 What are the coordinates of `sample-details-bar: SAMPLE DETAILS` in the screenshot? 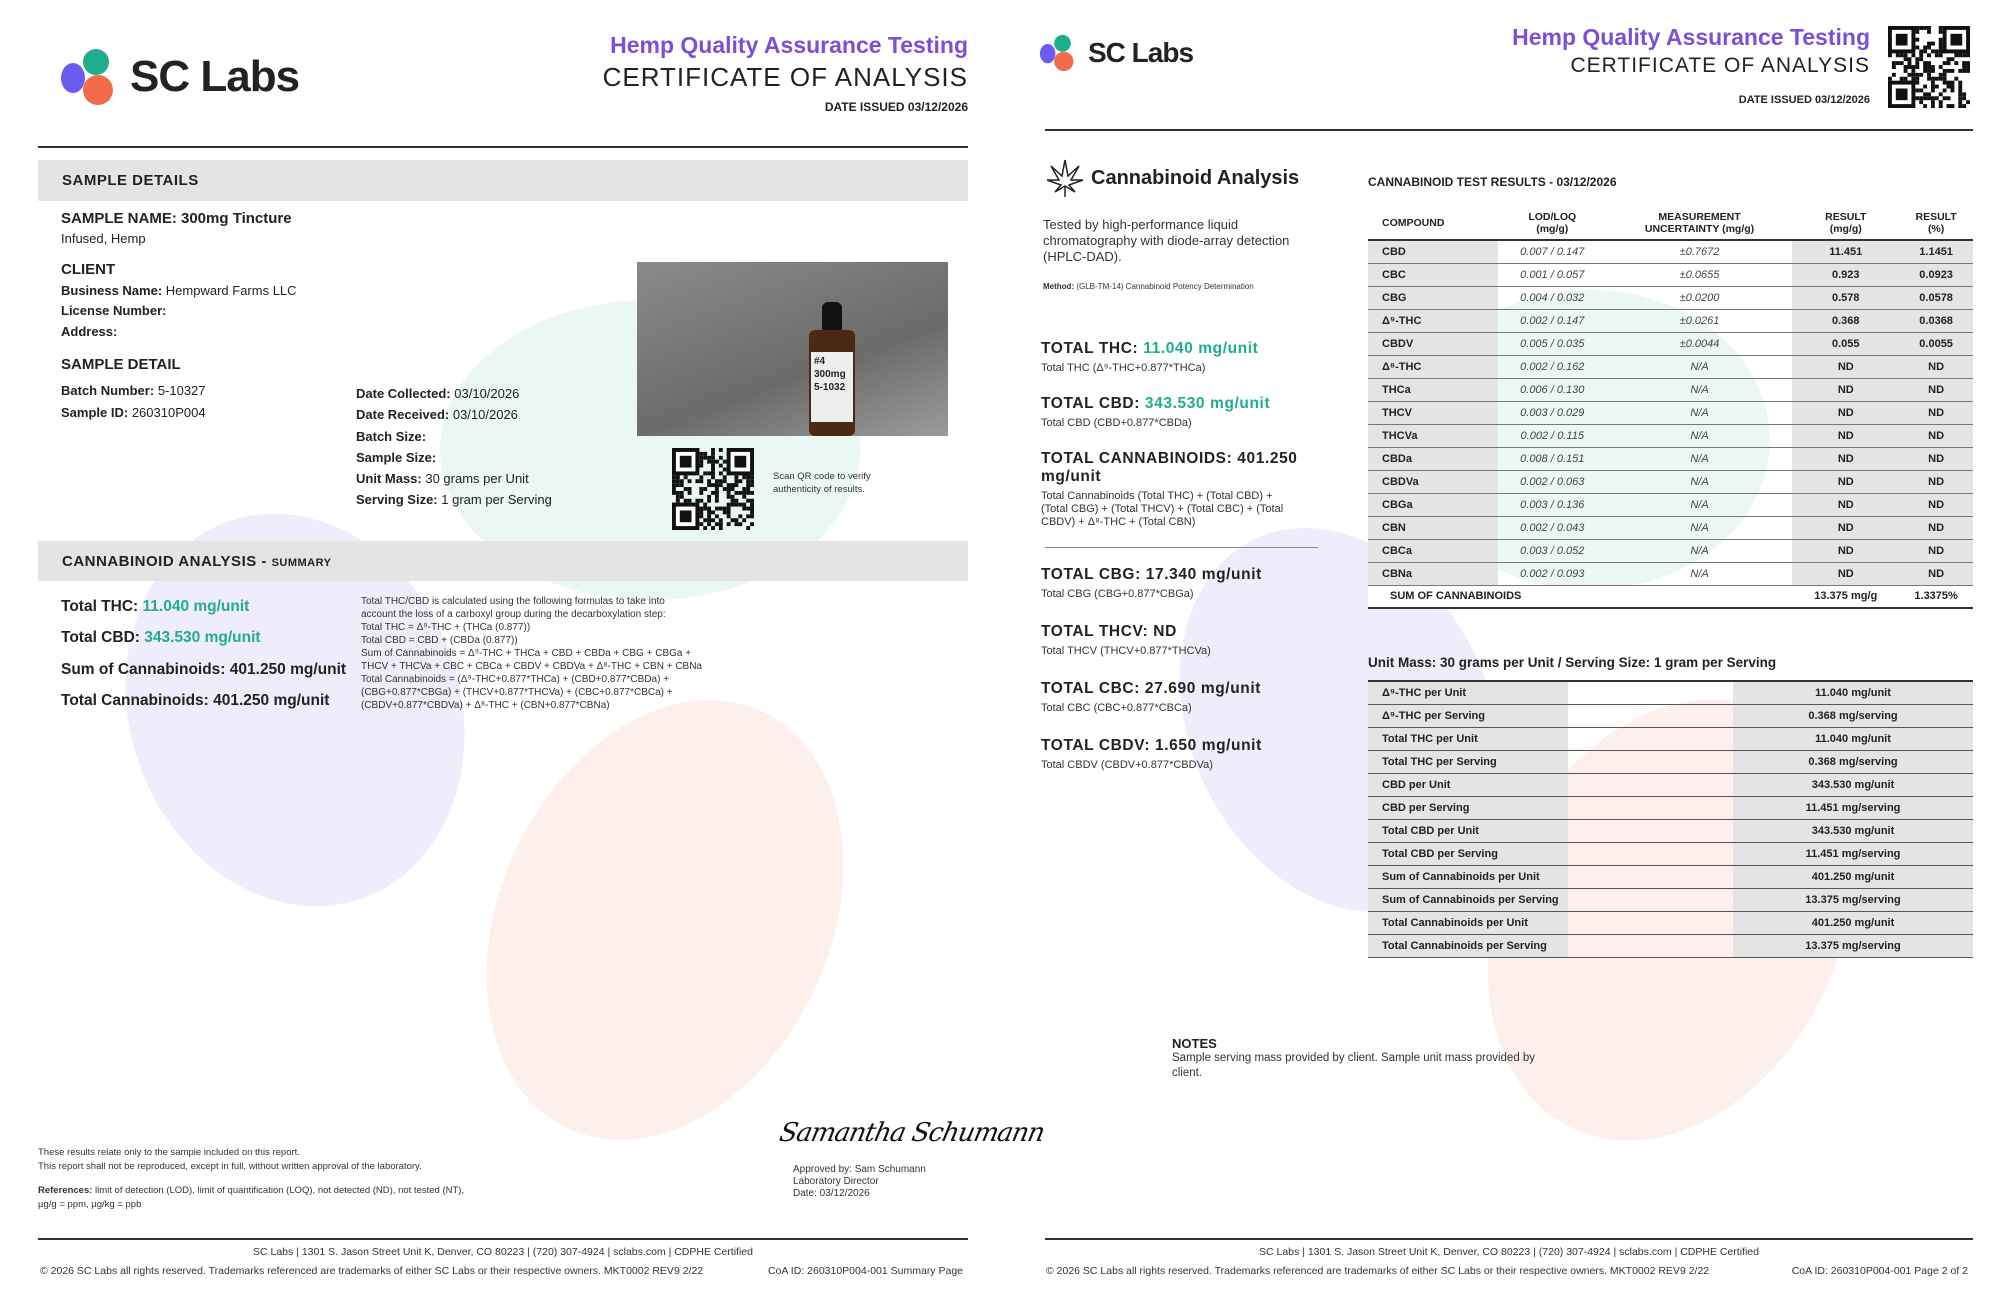 It's located at (503, 180).